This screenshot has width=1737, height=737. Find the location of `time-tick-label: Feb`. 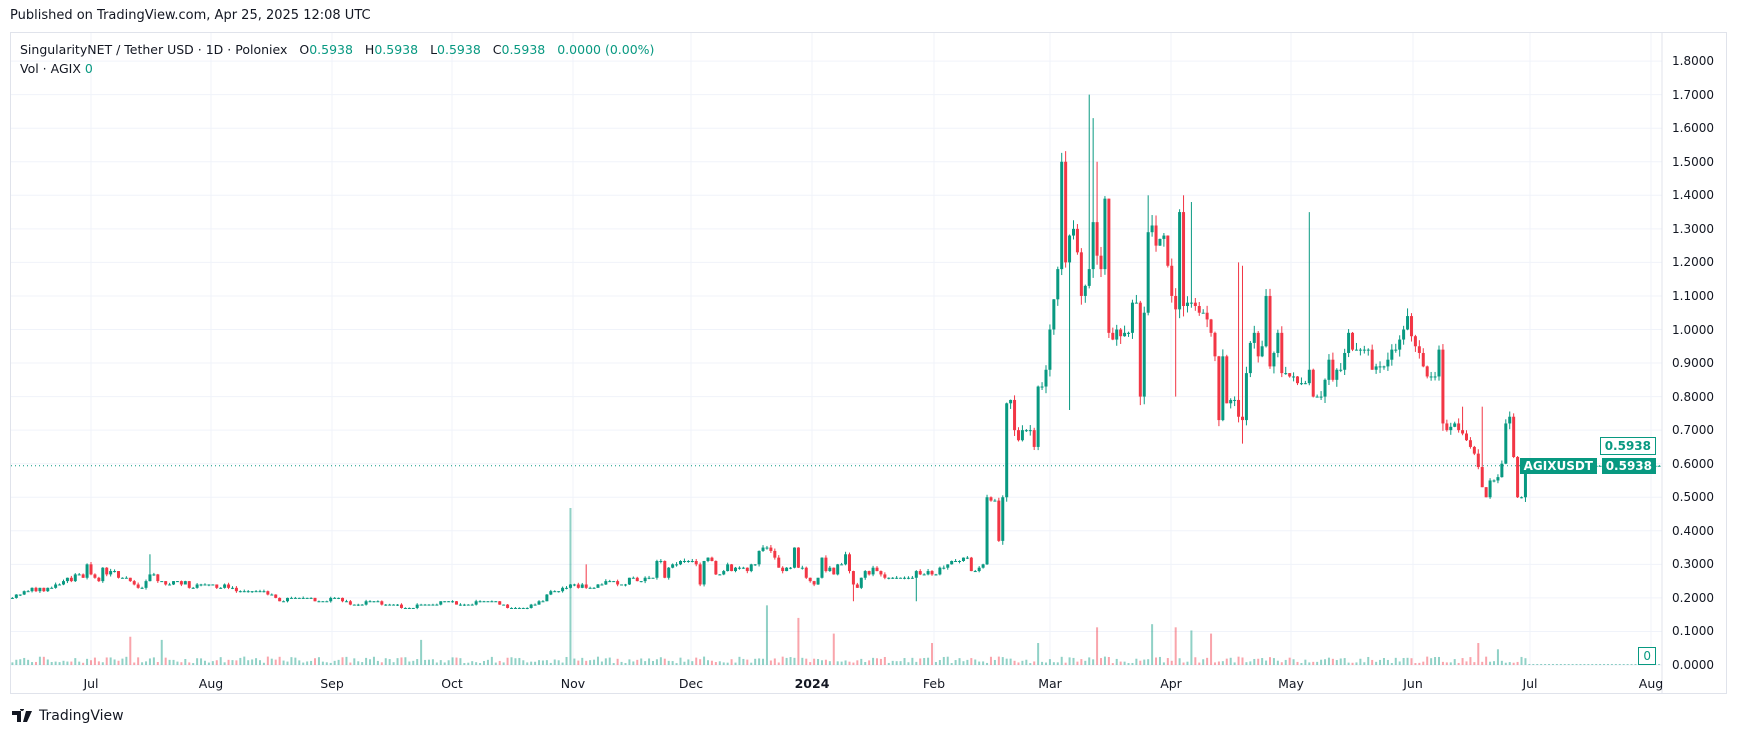

time-tick-label: Feb is located at coordinates (934, 683).